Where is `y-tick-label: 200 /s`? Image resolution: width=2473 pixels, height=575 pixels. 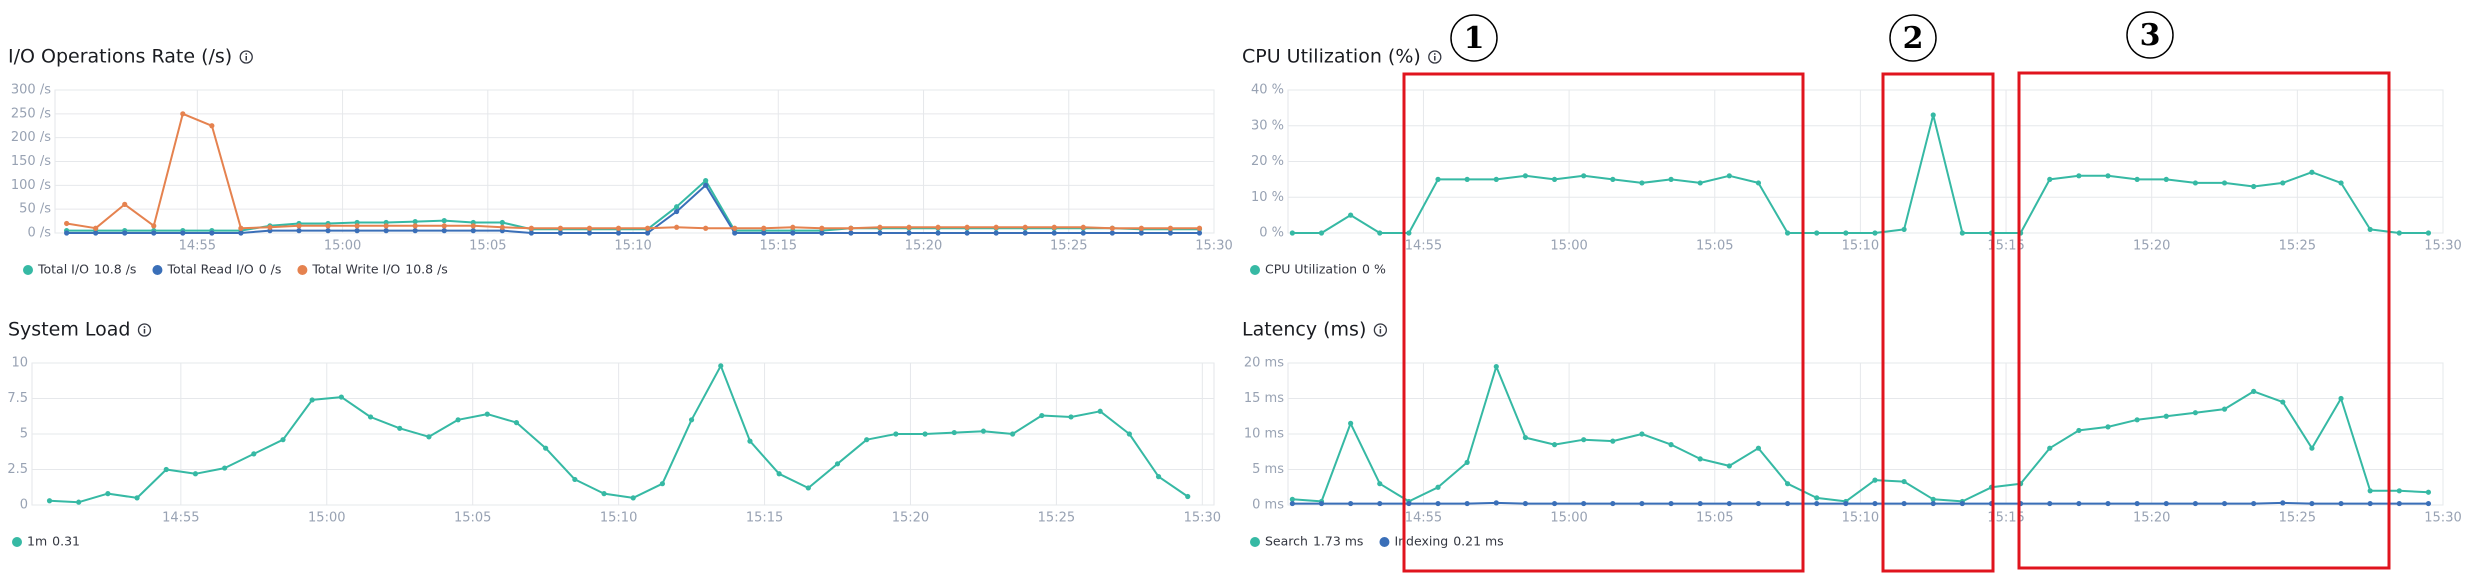 y-tick-label: 200 /s is located at coordinates (31, 137).